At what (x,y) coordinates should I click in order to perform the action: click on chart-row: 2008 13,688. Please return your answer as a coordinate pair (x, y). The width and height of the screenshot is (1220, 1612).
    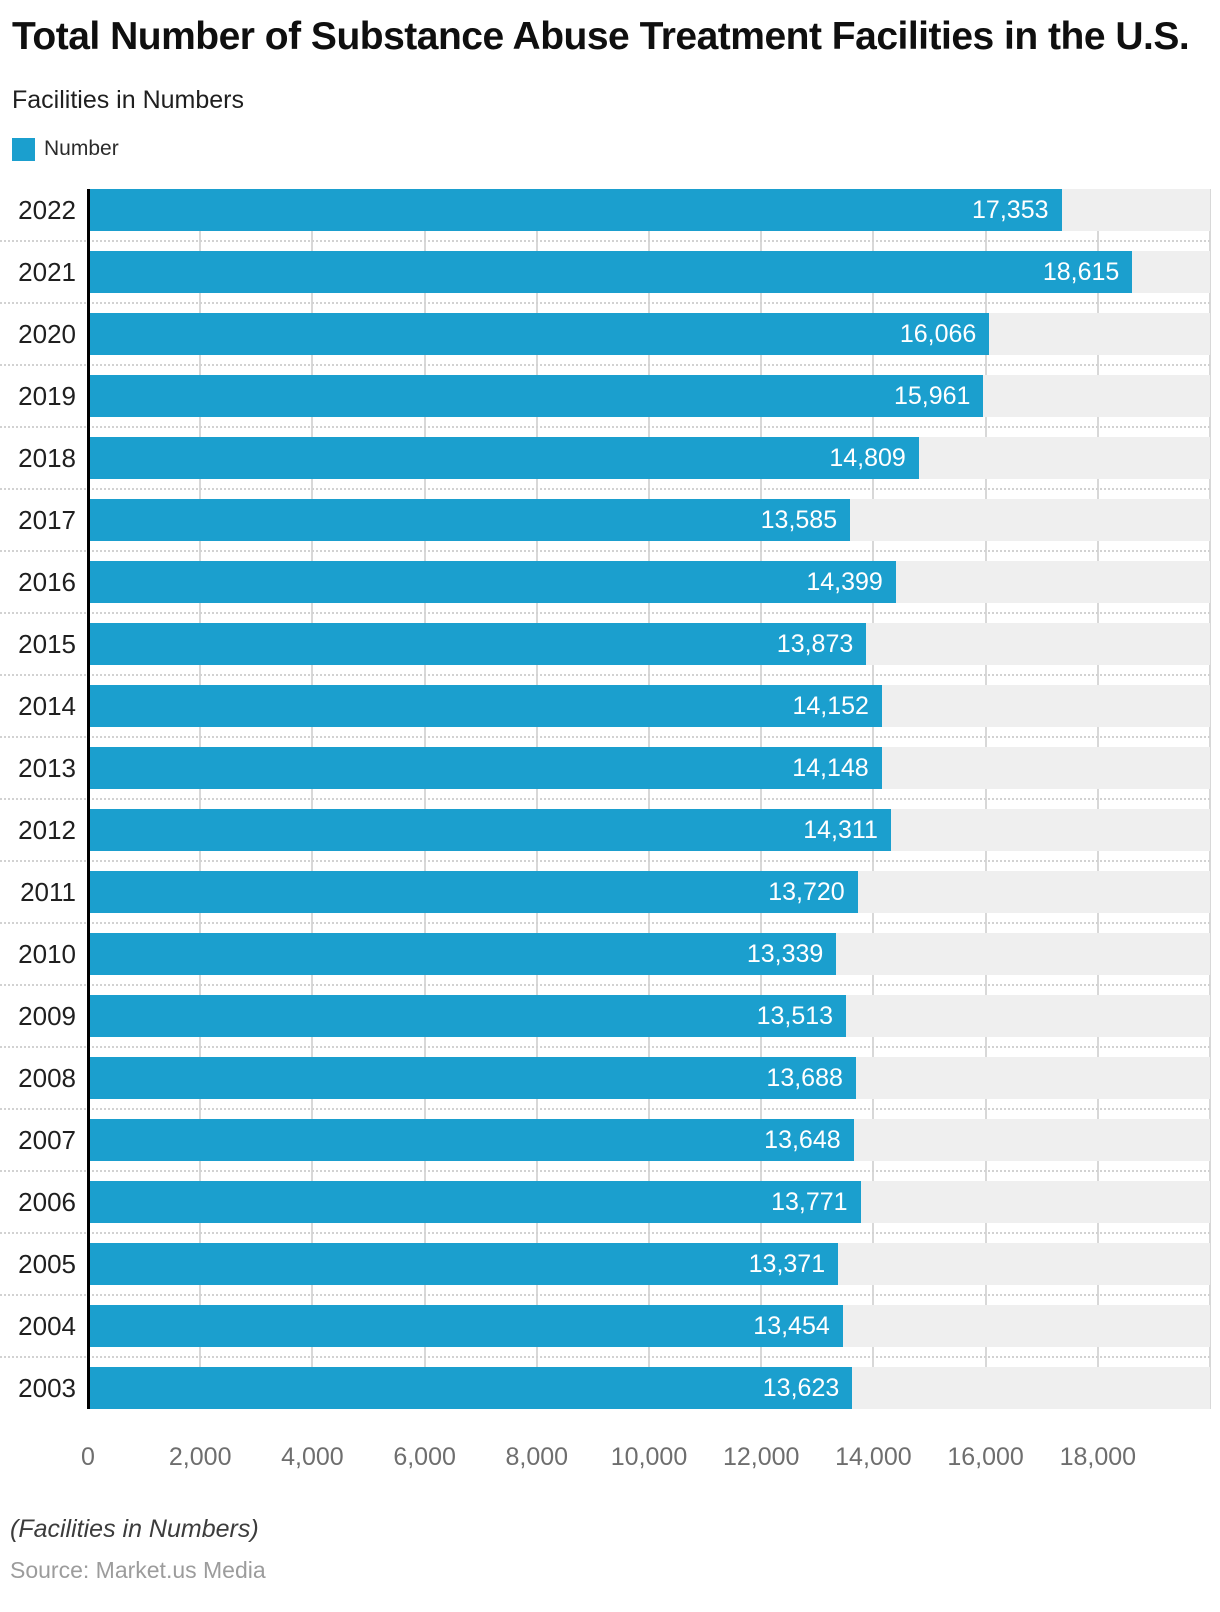
    Looking at the image, I should click on (610, 1088).